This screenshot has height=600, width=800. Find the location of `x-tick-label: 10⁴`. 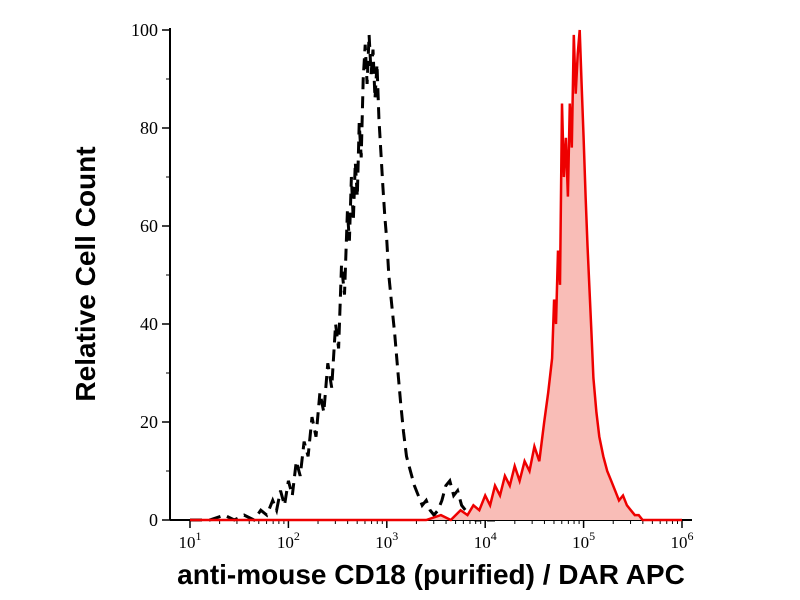

x-tick-label: 10⁴ is located at coordinates (485, 540).